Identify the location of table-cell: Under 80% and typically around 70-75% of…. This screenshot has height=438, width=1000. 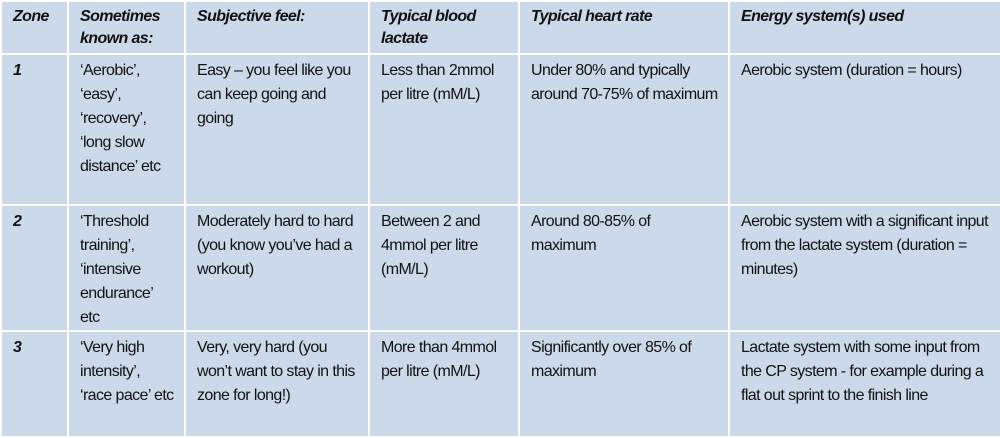
(624, 129).